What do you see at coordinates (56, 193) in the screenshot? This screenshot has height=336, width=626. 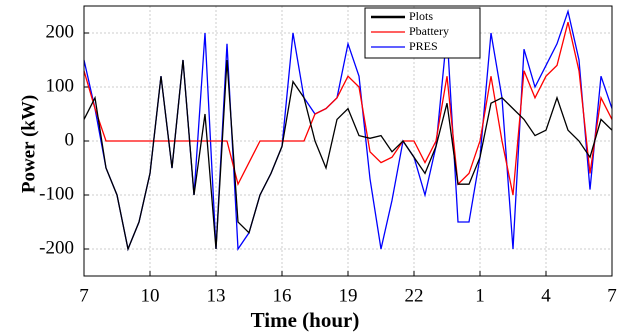 I see `y-tick-label: -100` at bounding box center [56, 193].